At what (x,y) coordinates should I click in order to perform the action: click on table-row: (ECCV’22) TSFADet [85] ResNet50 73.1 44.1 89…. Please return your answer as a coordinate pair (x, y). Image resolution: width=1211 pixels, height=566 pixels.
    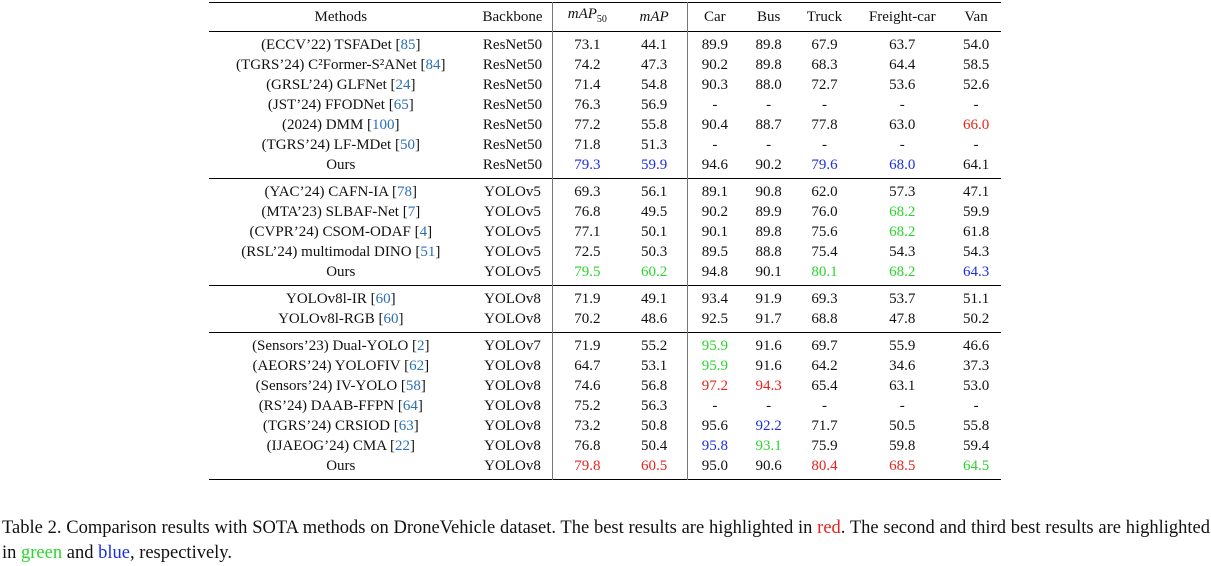
    Looking at the image, I should click on (605, 43).